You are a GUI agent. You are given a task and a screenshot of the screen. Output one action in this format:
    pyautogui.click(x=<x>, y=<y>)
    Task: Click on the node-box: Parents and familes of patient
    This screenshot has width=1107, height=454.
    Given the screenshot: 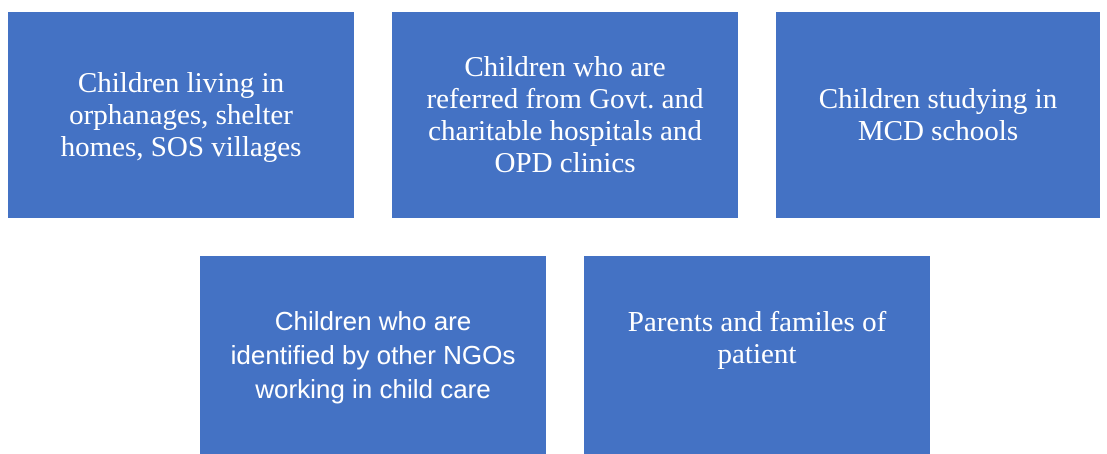 What is the action you would take?
    pyautogui.click(x=757, y=355)
    